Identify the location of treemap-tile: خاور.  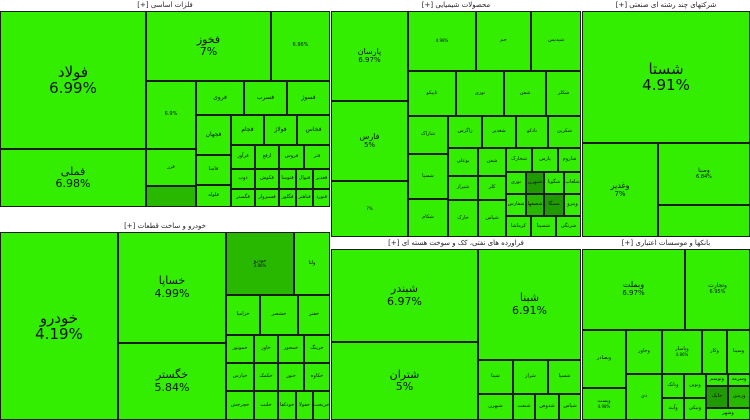
(266, 349).